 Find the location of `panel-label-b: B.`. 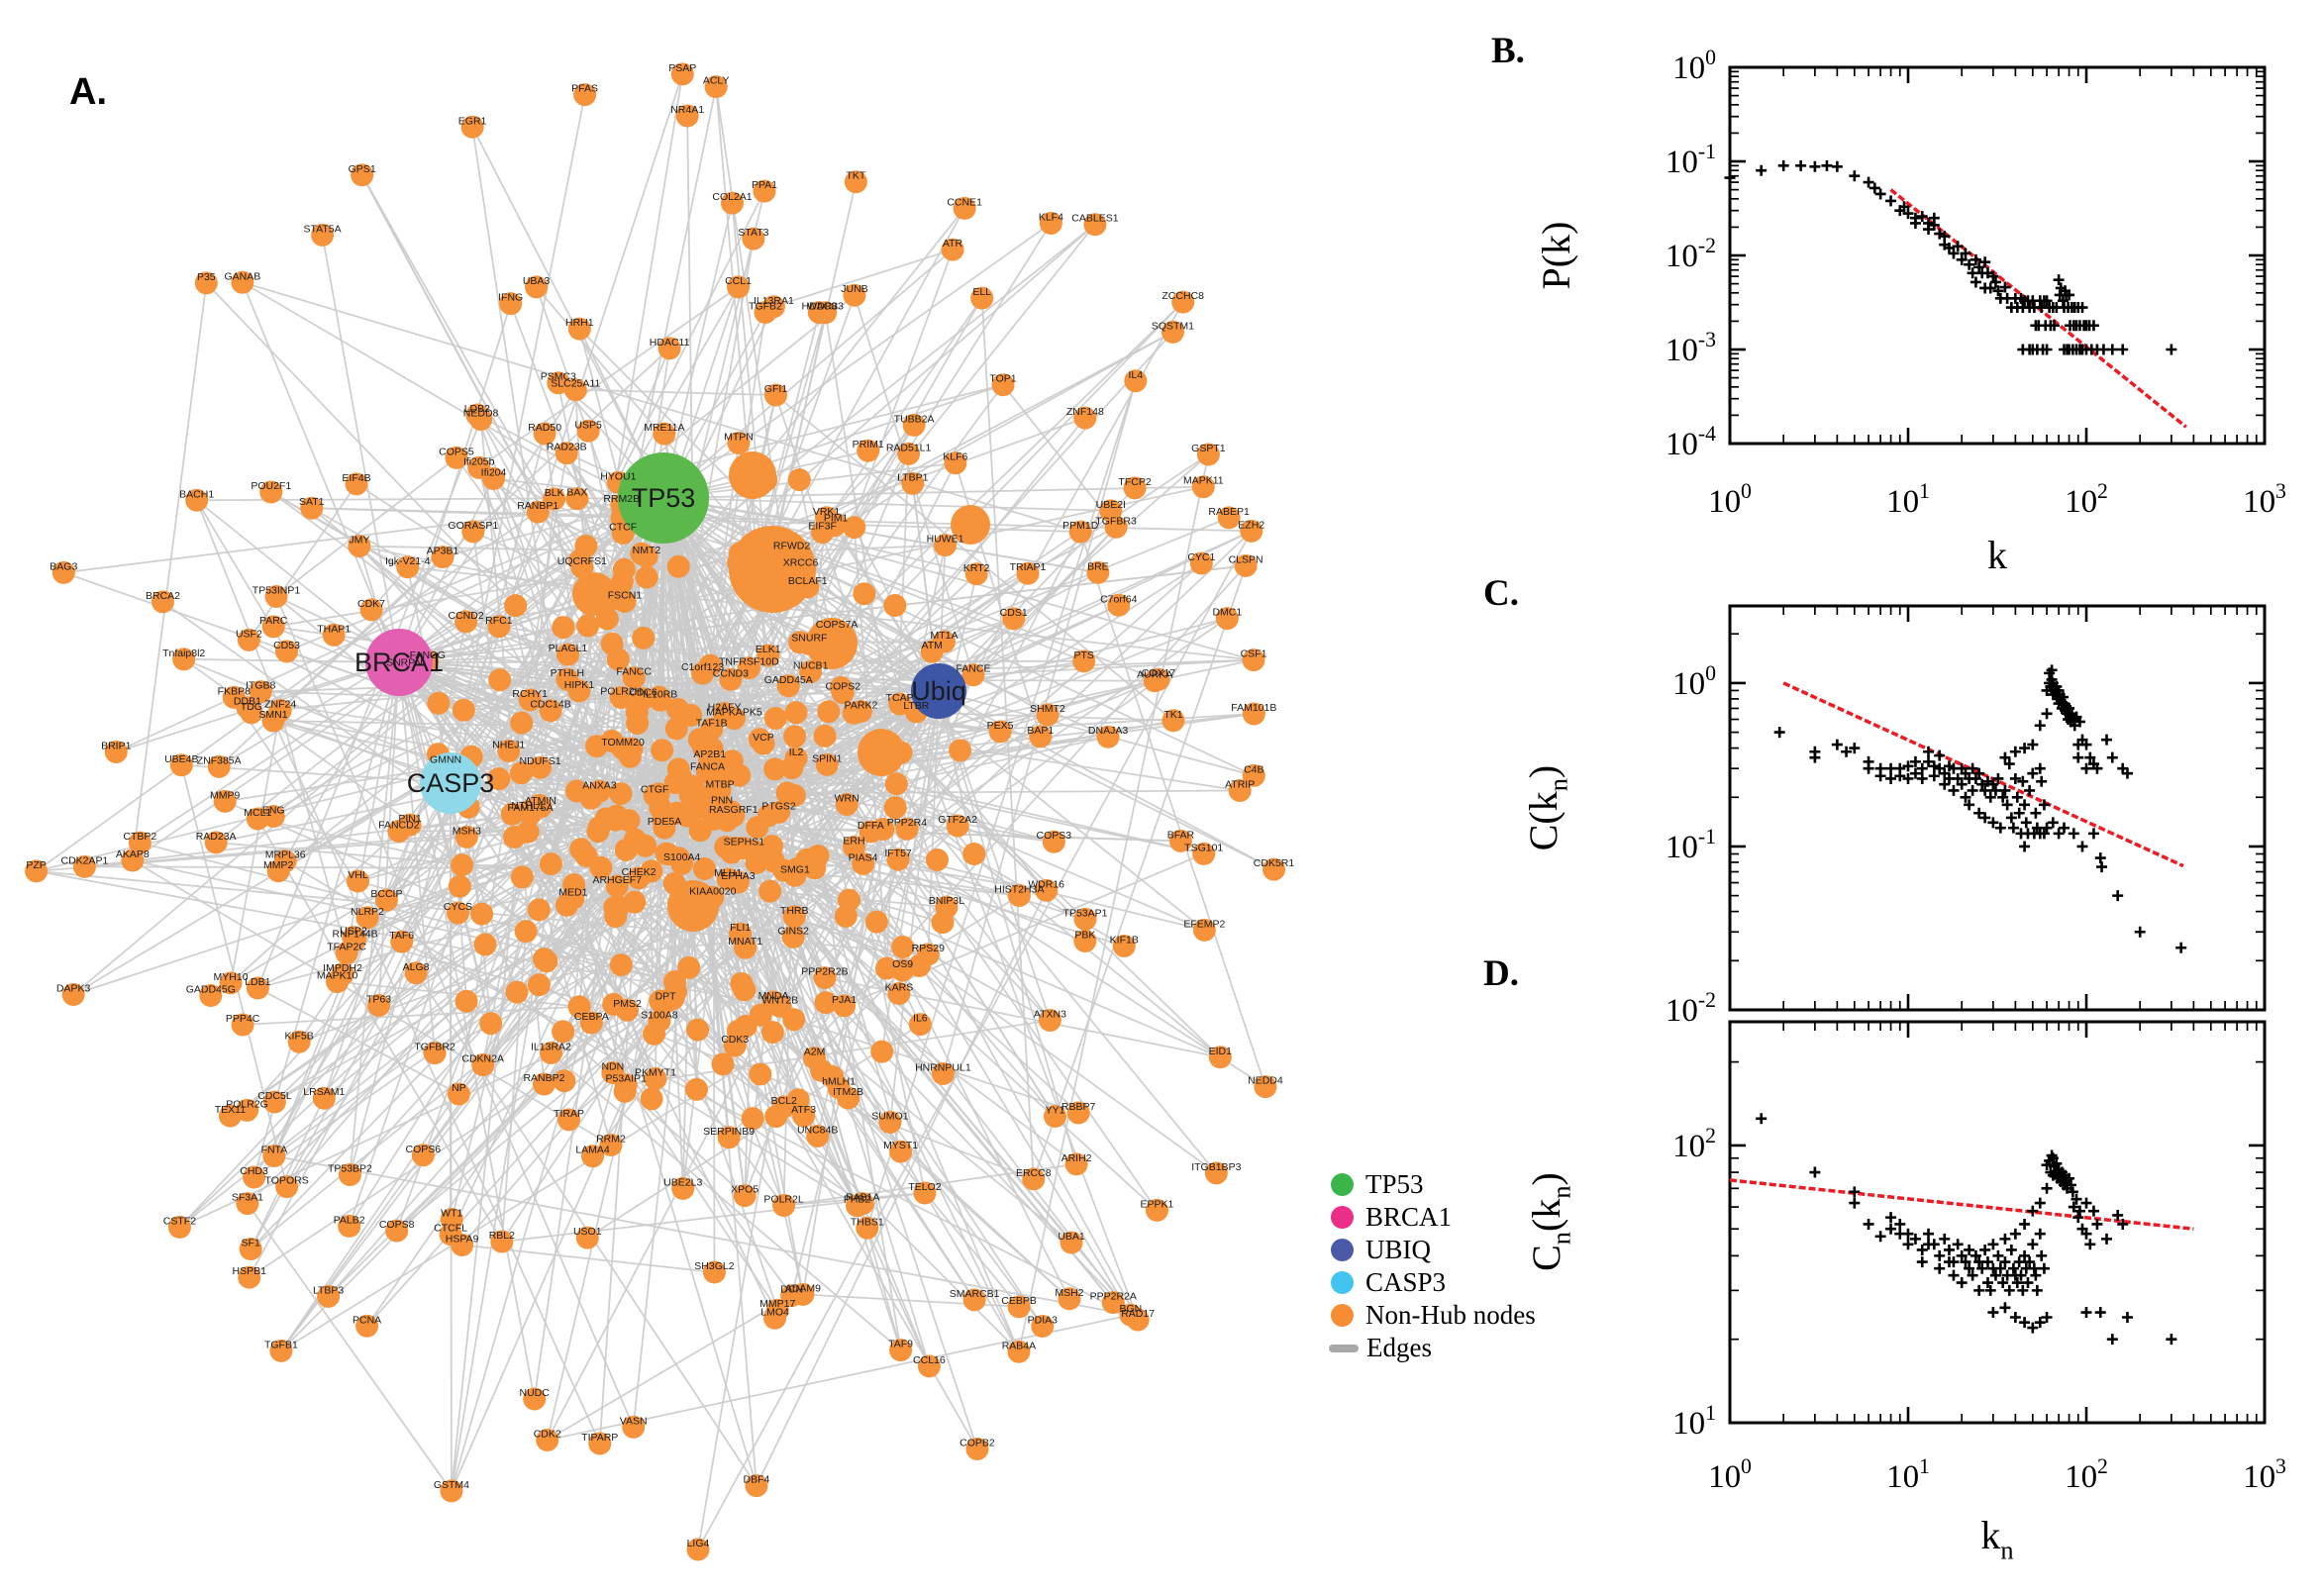

panel-label-b: B. is located at coordinates (1508, 51).